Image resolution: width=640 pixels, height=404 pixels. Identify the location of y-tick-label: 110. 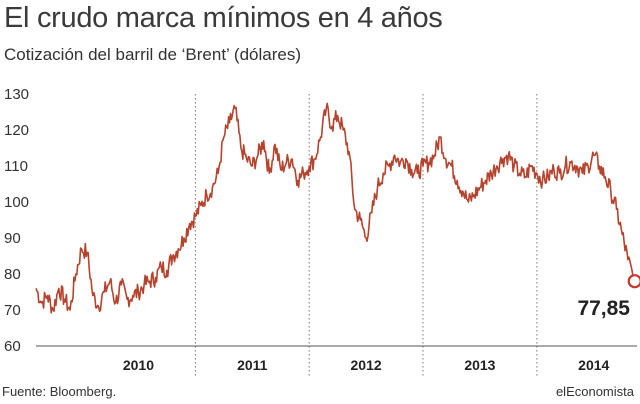
(16, 166).